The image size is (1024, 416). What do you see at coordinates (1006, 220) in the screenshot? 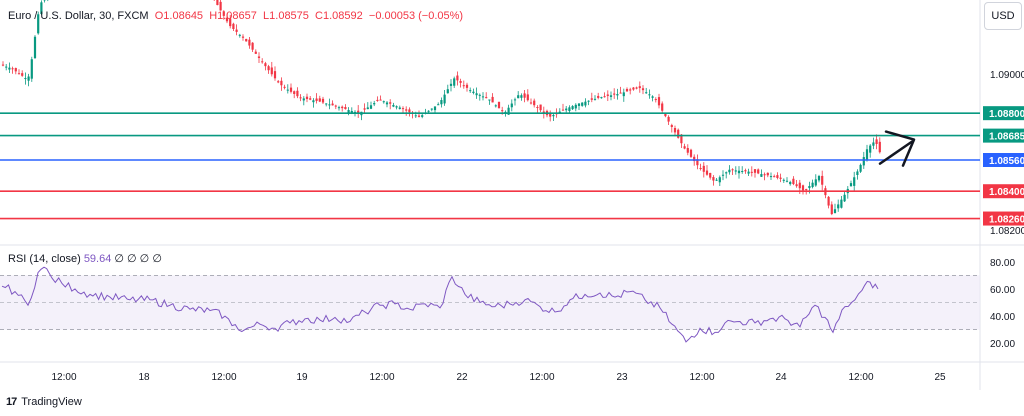
I see `level-price-label: 1.08260` at bounding box center [1006, 220].